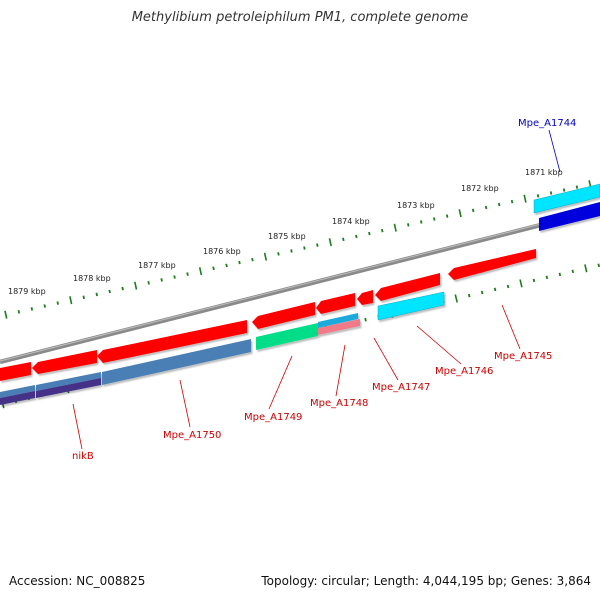  I want to click on gene-arrow-mpe-a1745, so click(492, 264).